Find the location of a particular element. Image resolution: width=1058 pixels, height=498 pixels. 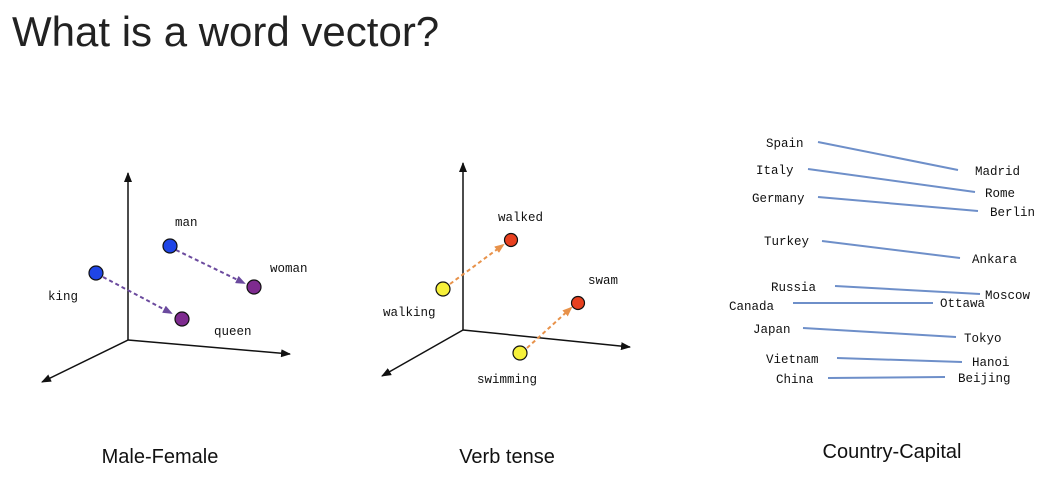

capital-rome: Rome is located at coordinates (1000, 194).